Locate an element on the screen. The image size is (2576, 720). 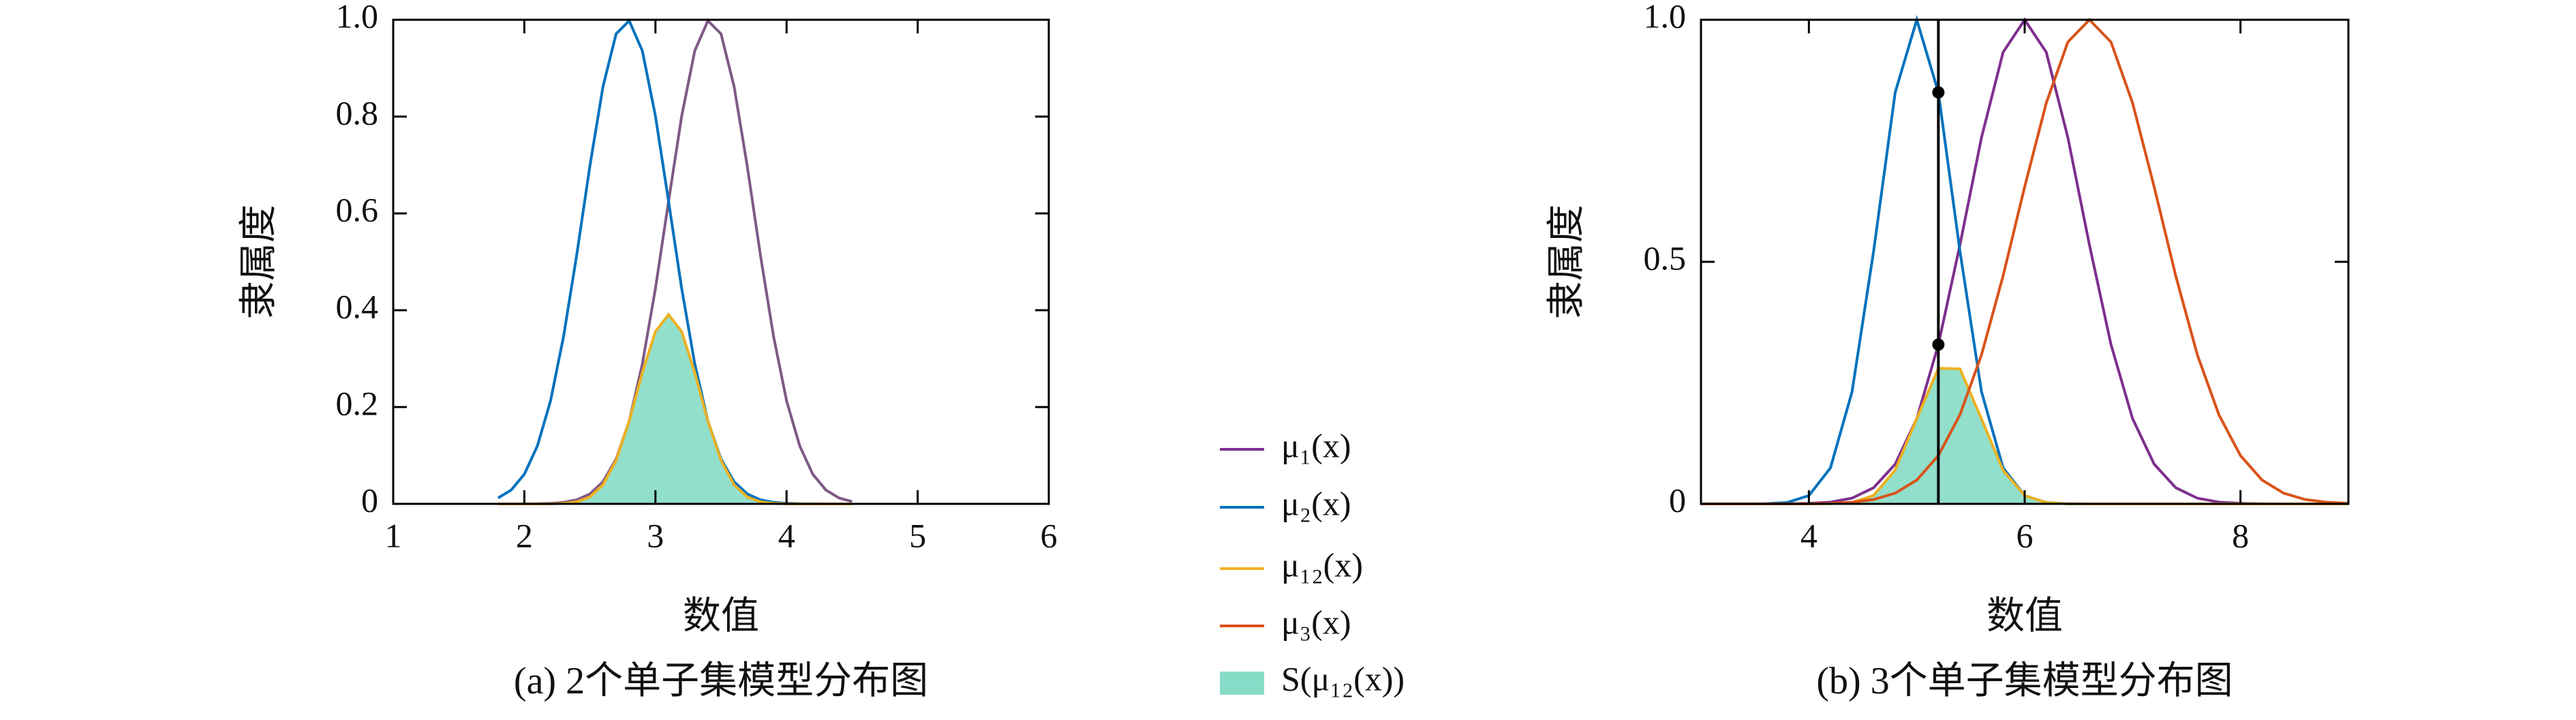
x-tick-label: 1 is located at coordinates (393, 535).